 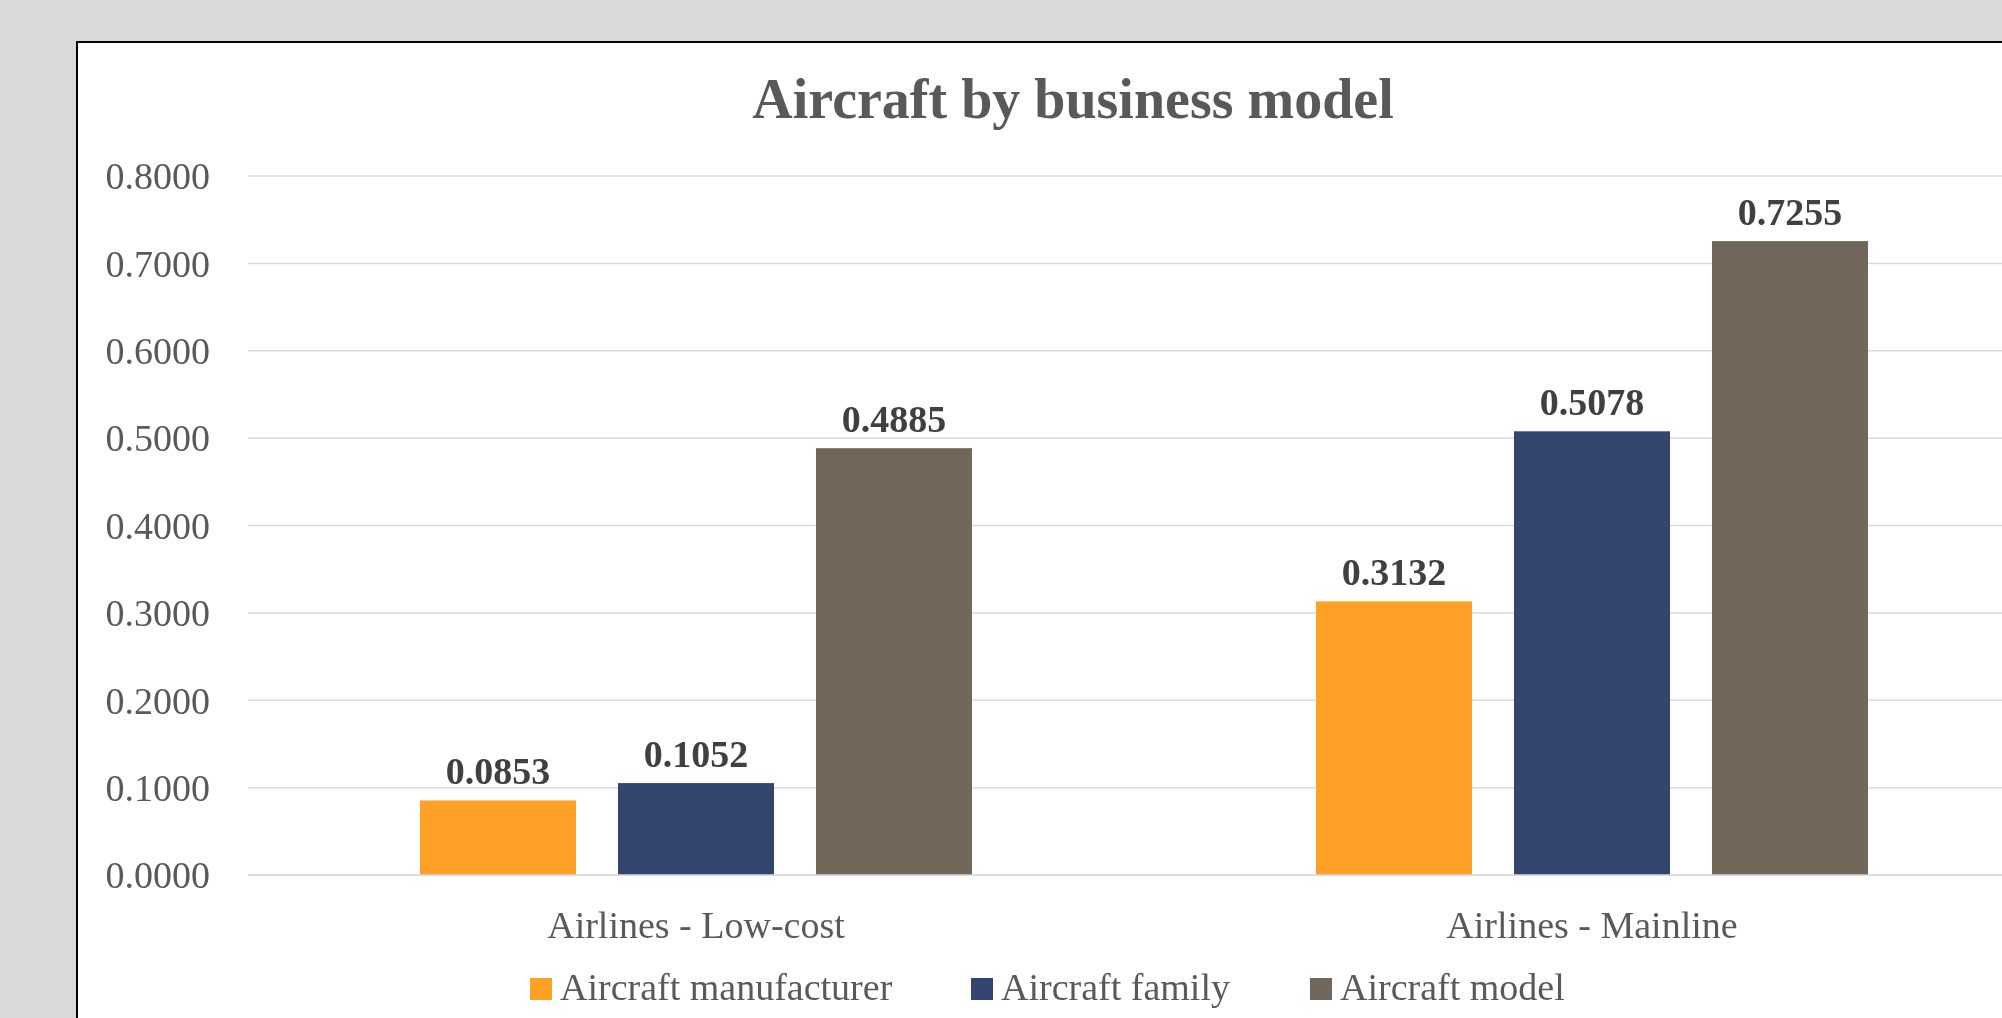 I want to click on legend-label: Aircraft model, so click(x=1452, y=987).